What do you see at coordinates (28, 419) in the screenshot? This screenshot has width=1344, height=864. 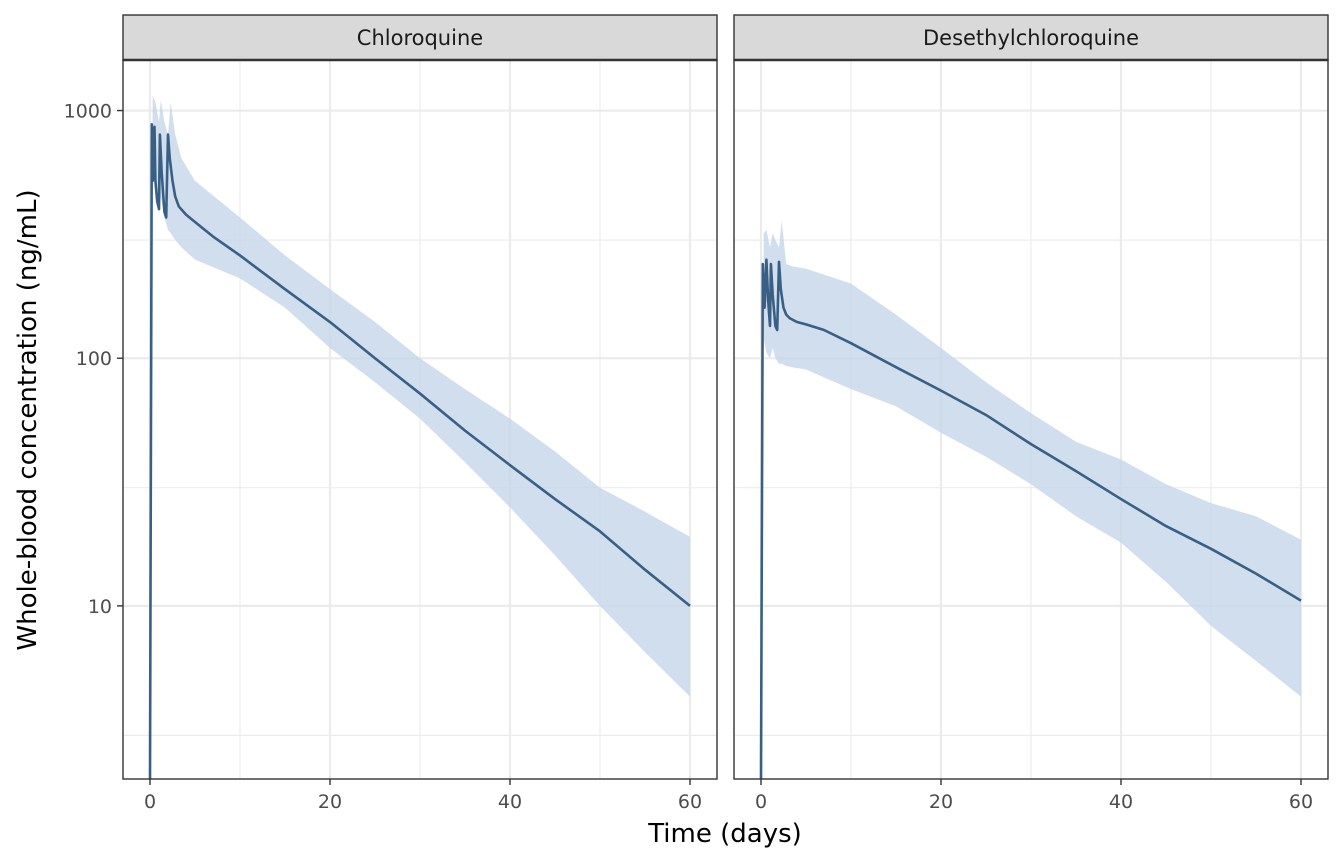 I see `y-axis-title: Whole-blood concentration (ng/mL)` at bounding box center [28, 419].